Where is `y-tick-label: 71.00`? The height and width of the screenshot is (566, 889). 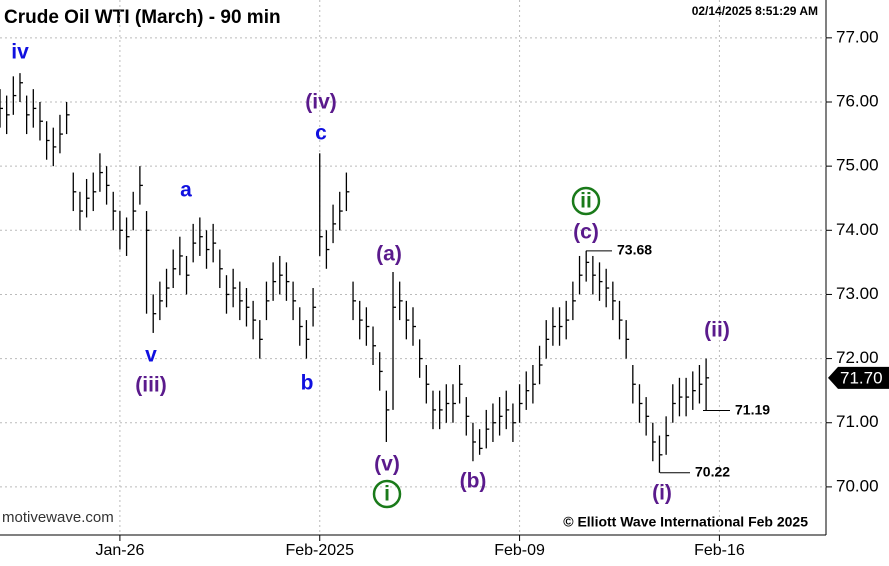
y-tick-label: 71.00 is located at coordinates (857, 421).